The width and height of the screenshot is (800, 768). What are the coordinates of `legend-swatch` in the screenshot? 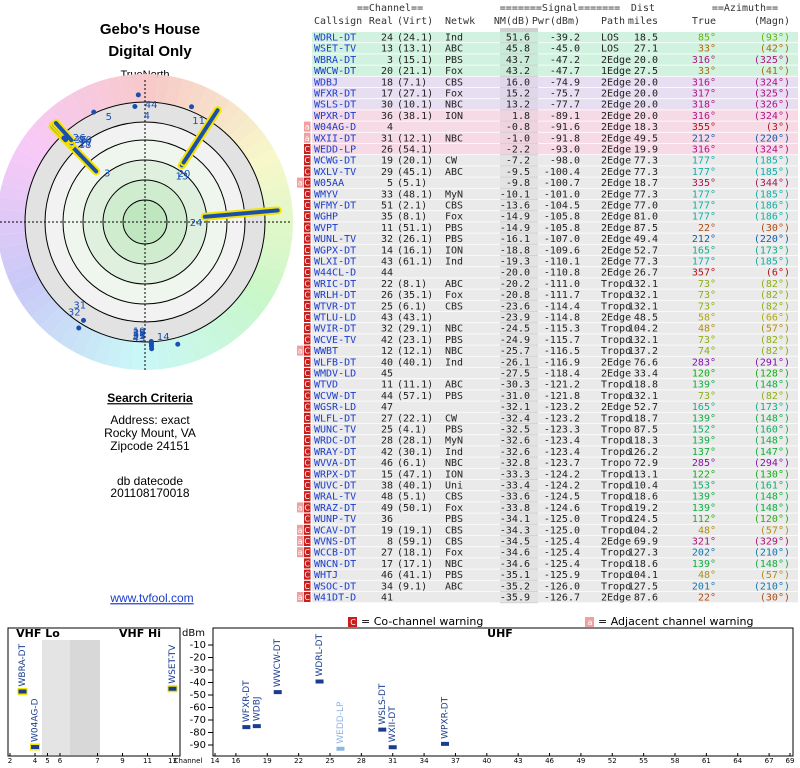 It's located at (589, 622).